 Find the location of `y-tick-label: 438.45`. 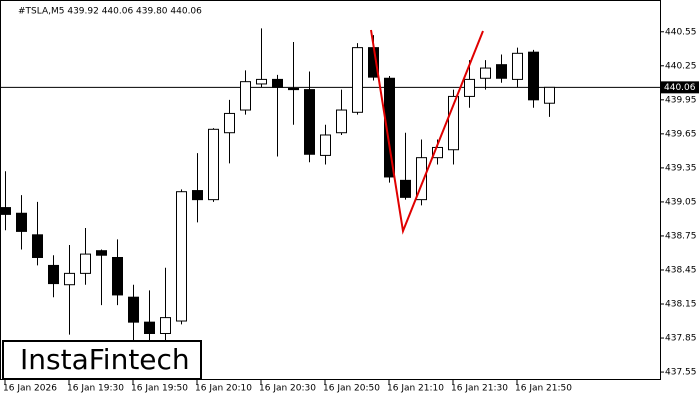

y-tick-label: 438.45 is located at coordinates (681, 270).